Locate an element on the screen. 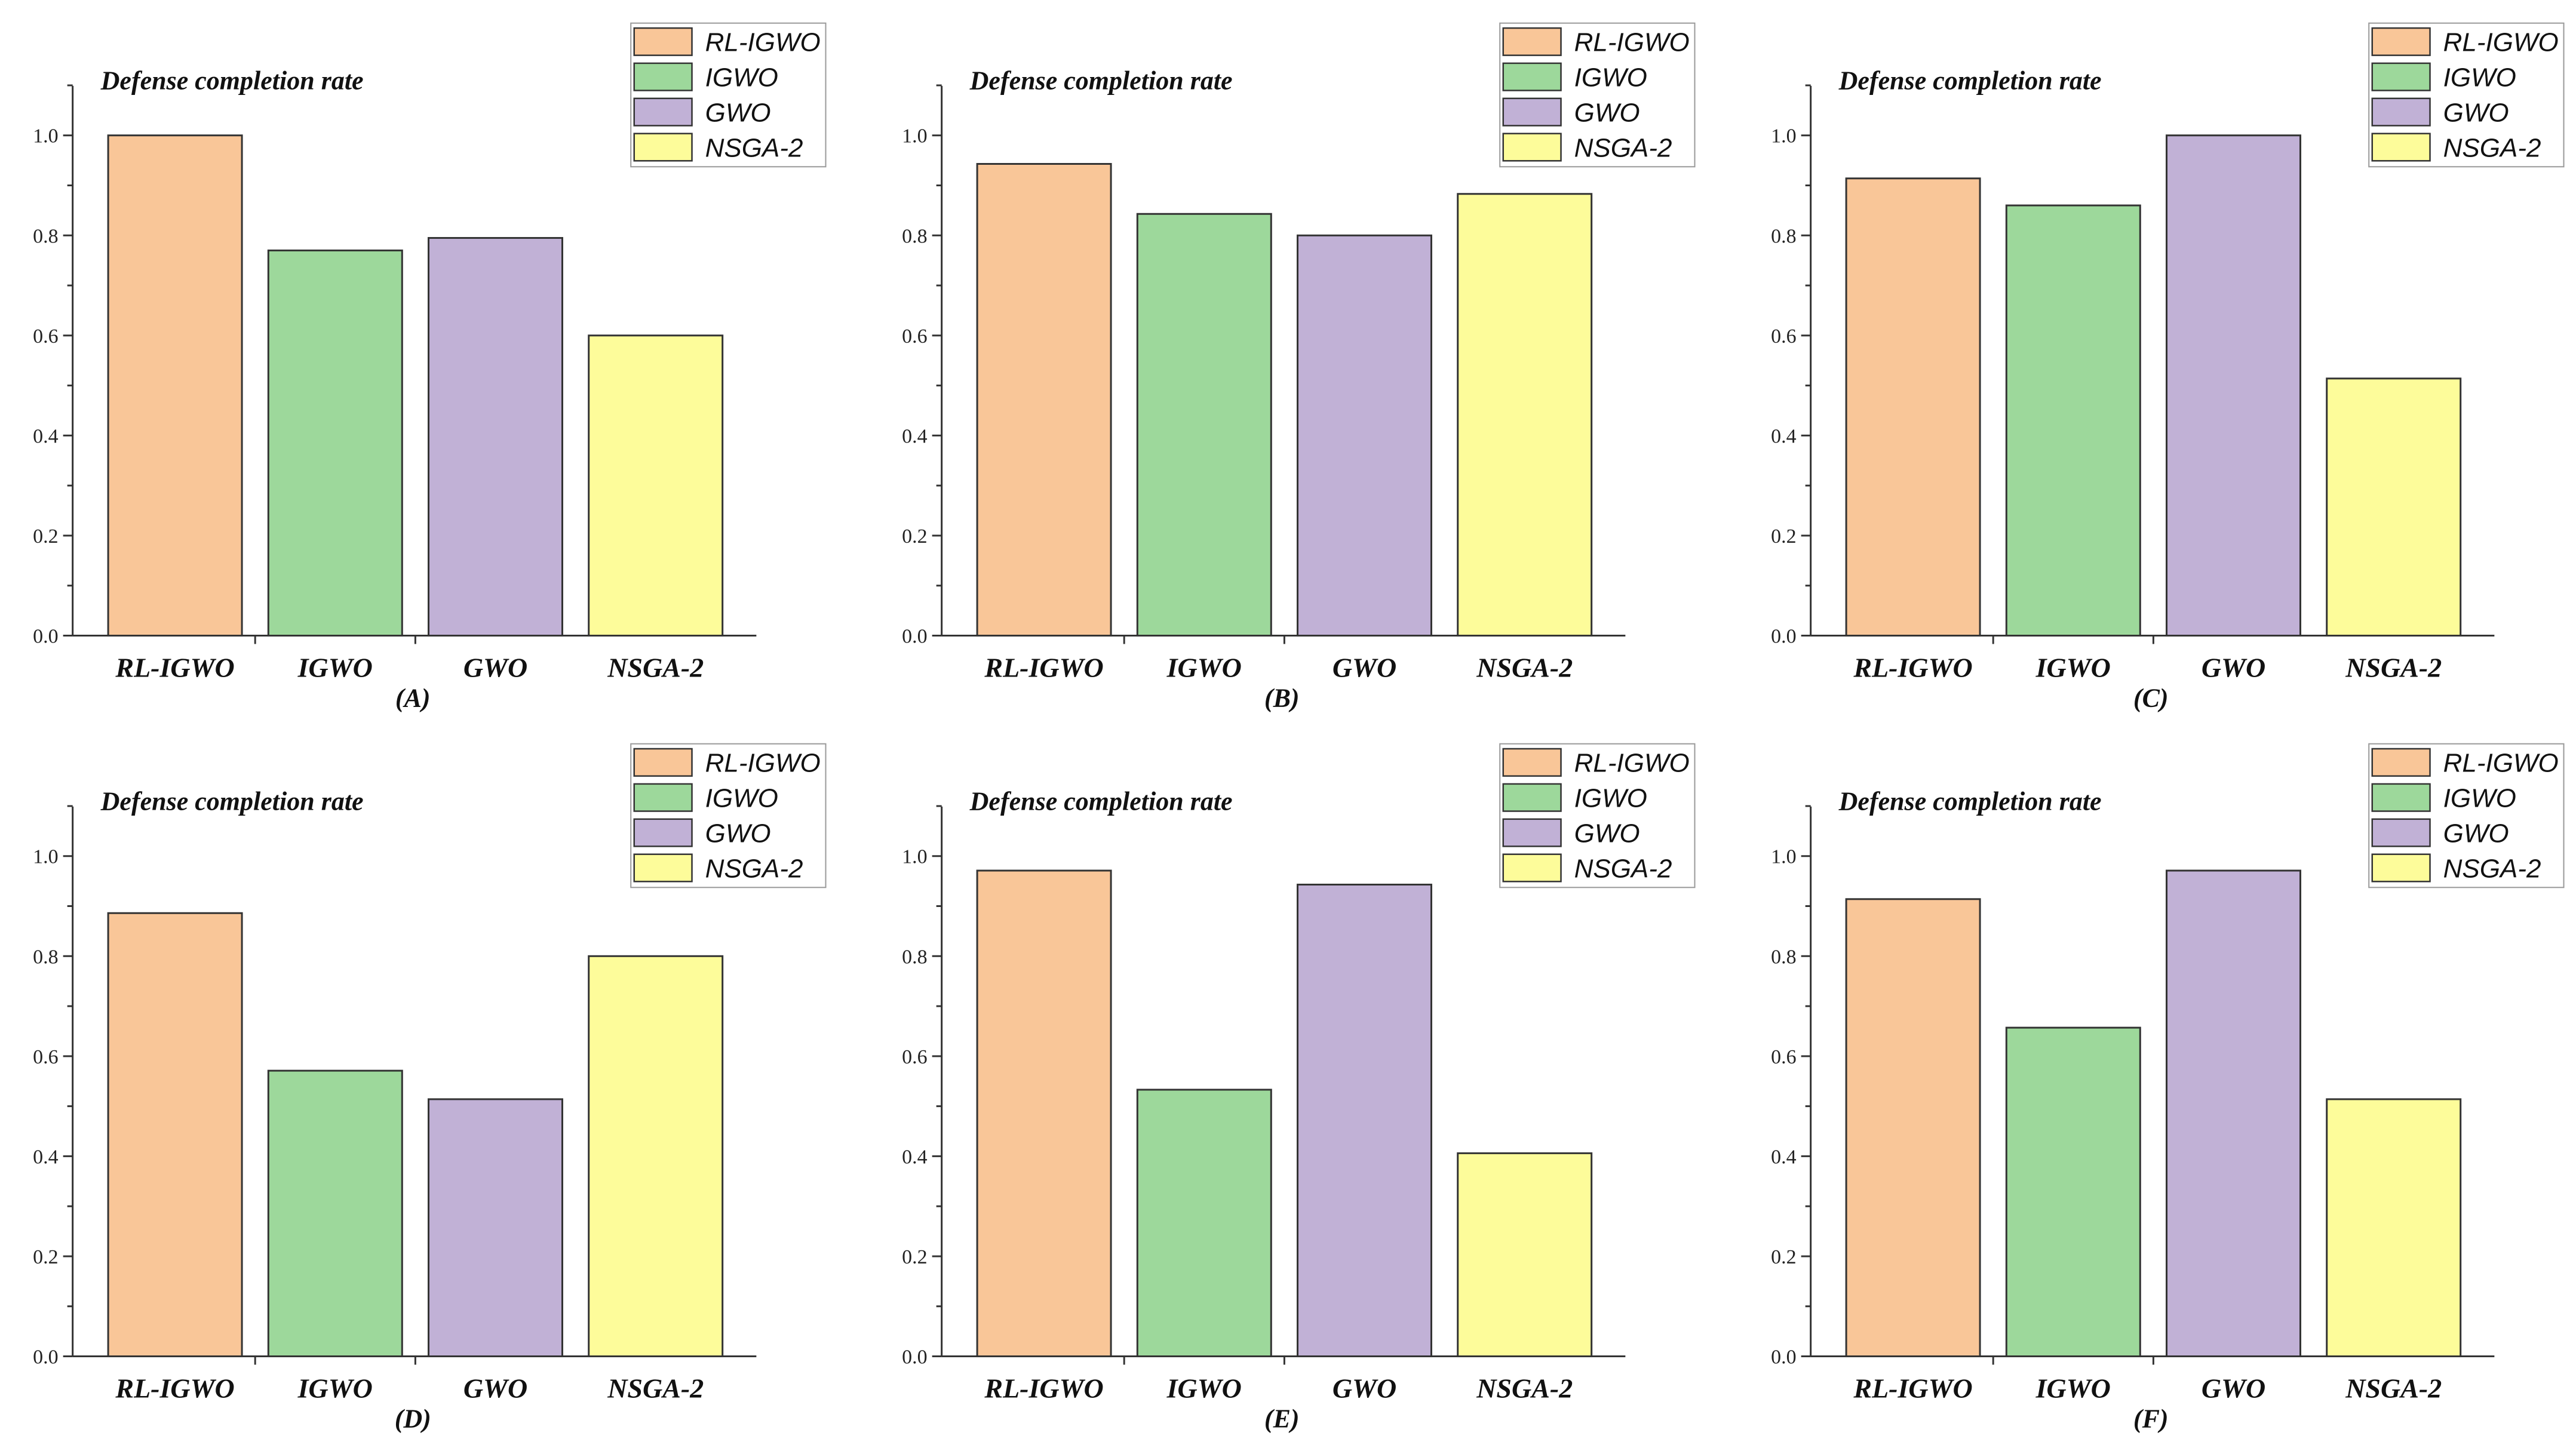  panel-label: (F) is located at coordinates (2151, 1418).